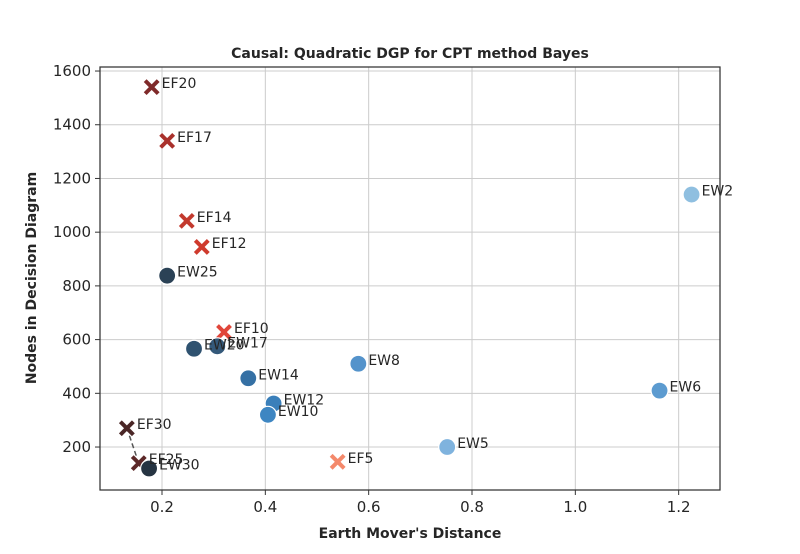  What do you see at coordinates (361, 459) in the screenshot?
I see `point-ef5-label: EF5` at bounding box center [361, 459].